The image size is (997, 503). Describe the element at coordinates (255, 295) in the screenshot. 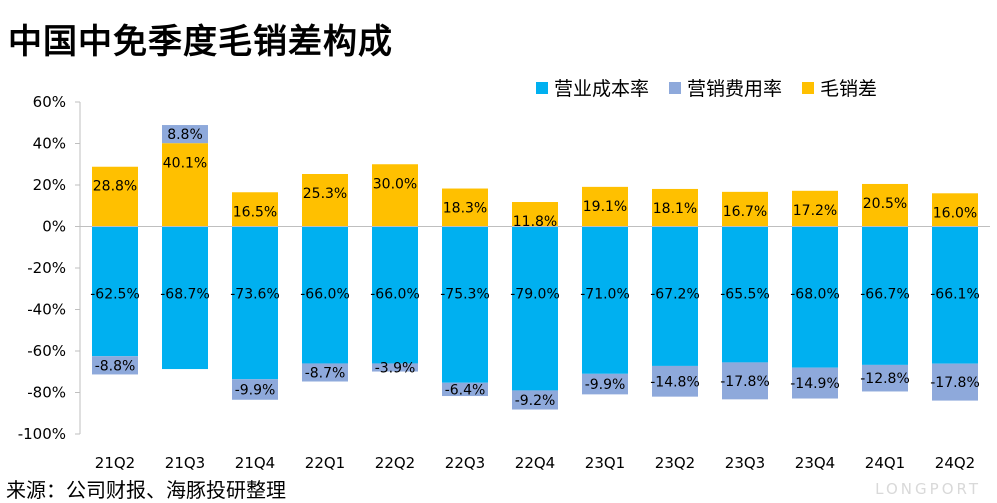

I see `data-label-cost: -73.6%` at that location.